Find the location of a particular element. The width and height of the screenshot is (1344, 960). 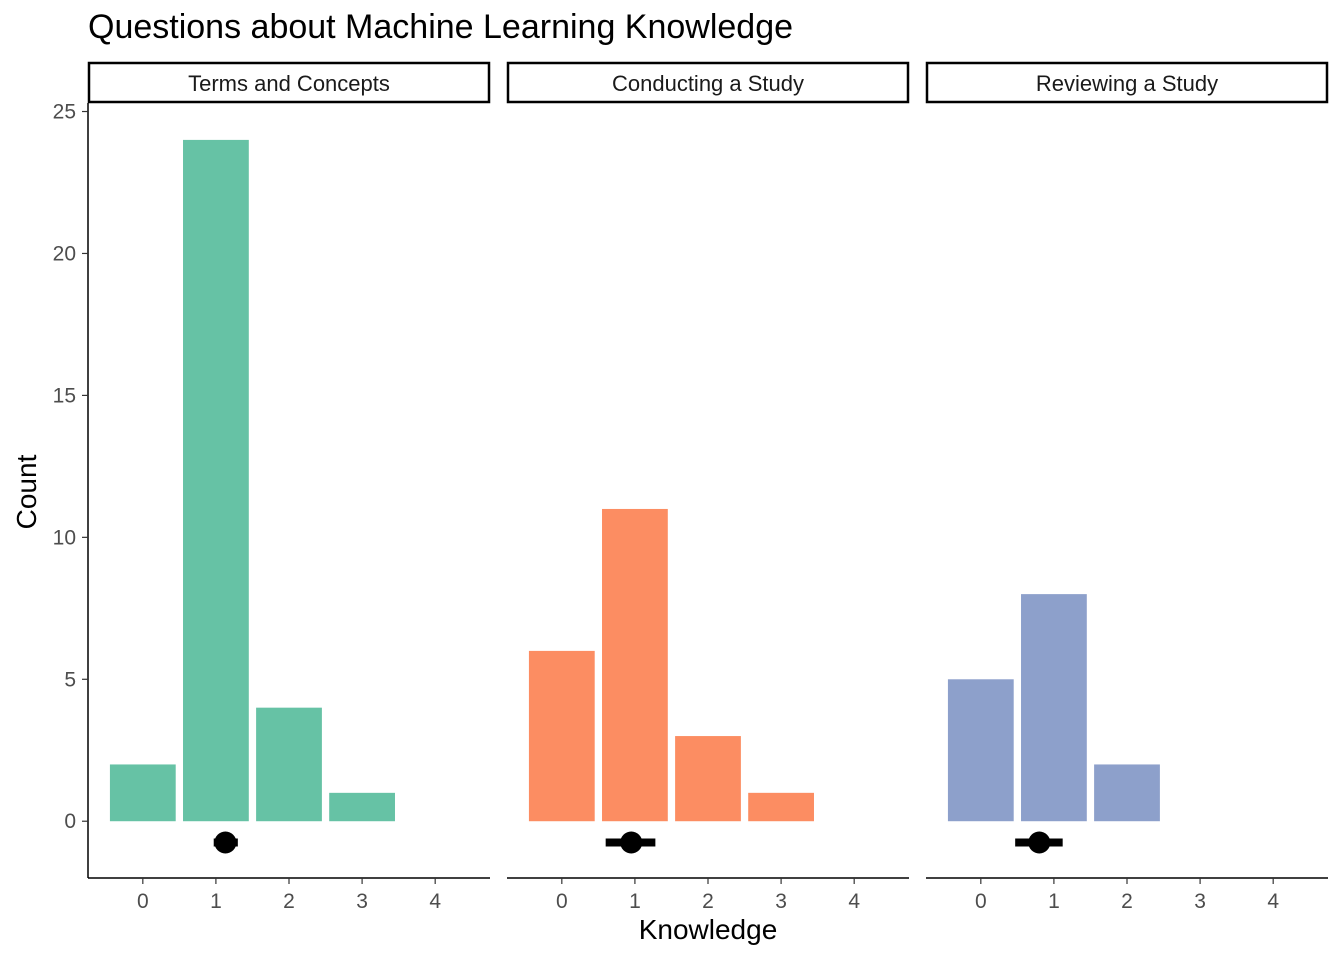

y-tick-label: 20 is located at coordinates (64, 253).